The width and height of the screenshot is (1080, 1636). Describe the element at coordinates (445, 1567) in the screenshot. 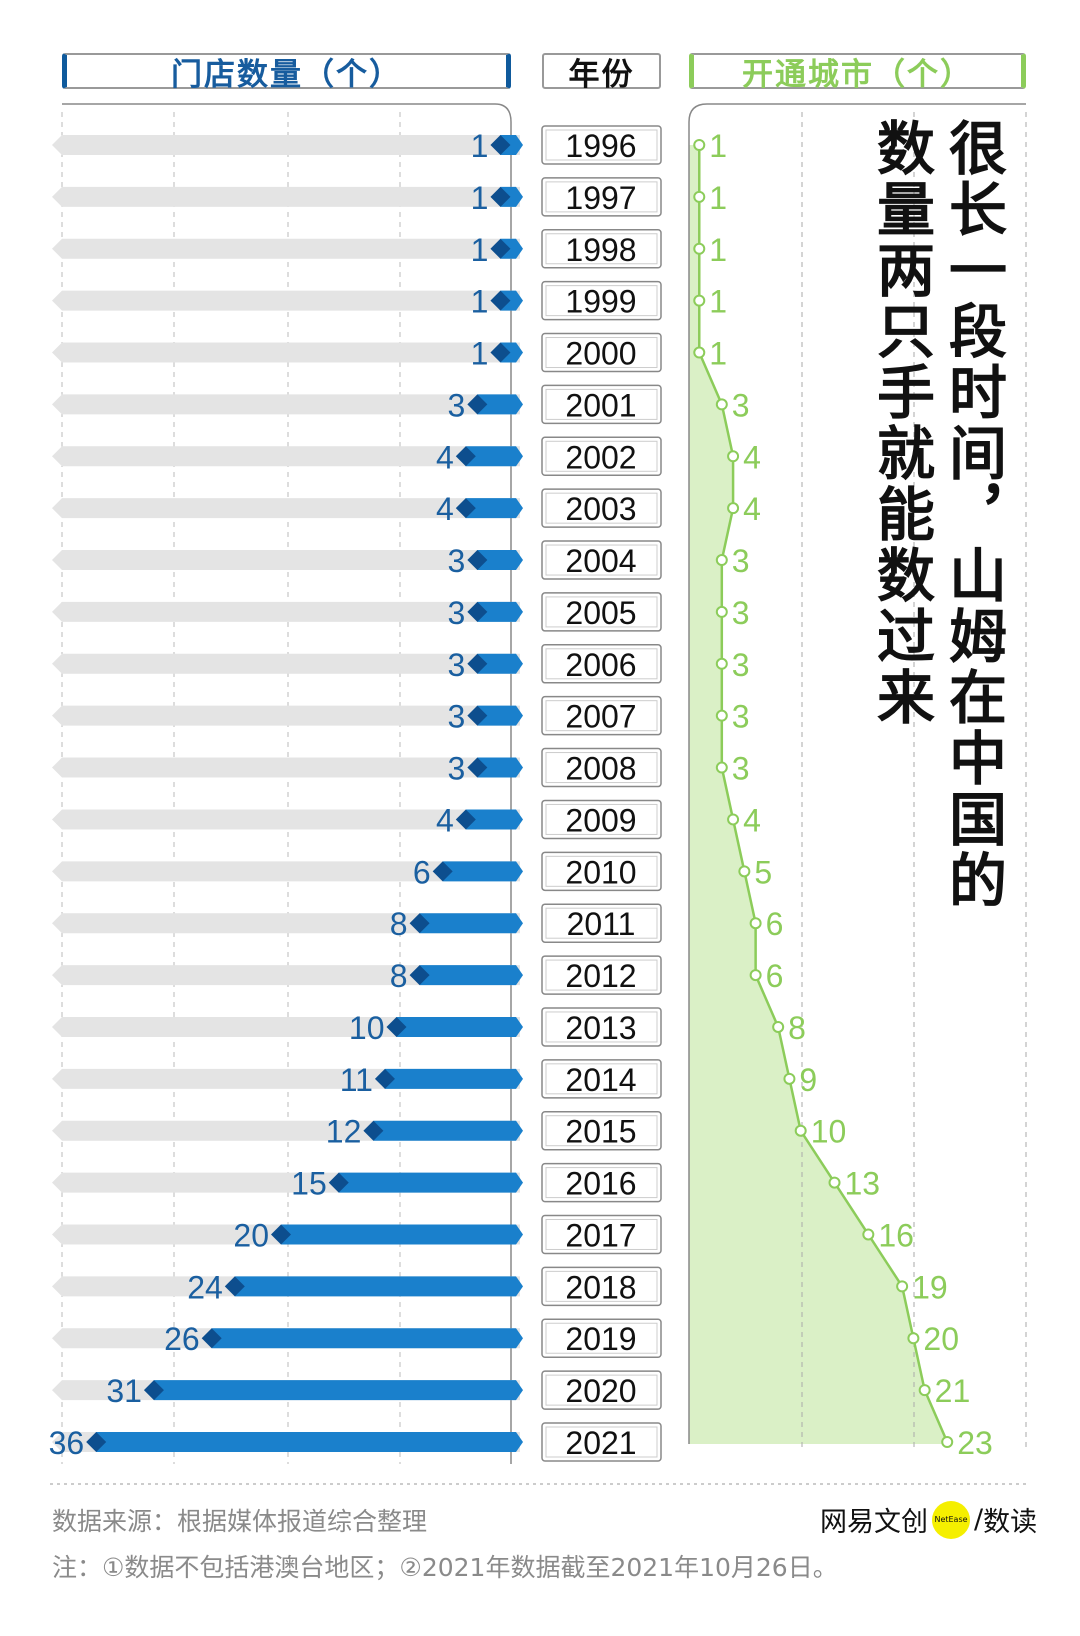

I see `note-text: 注：①数据不包括港澳台地区；②2021年数据截至2021年10月26日。` at that location.